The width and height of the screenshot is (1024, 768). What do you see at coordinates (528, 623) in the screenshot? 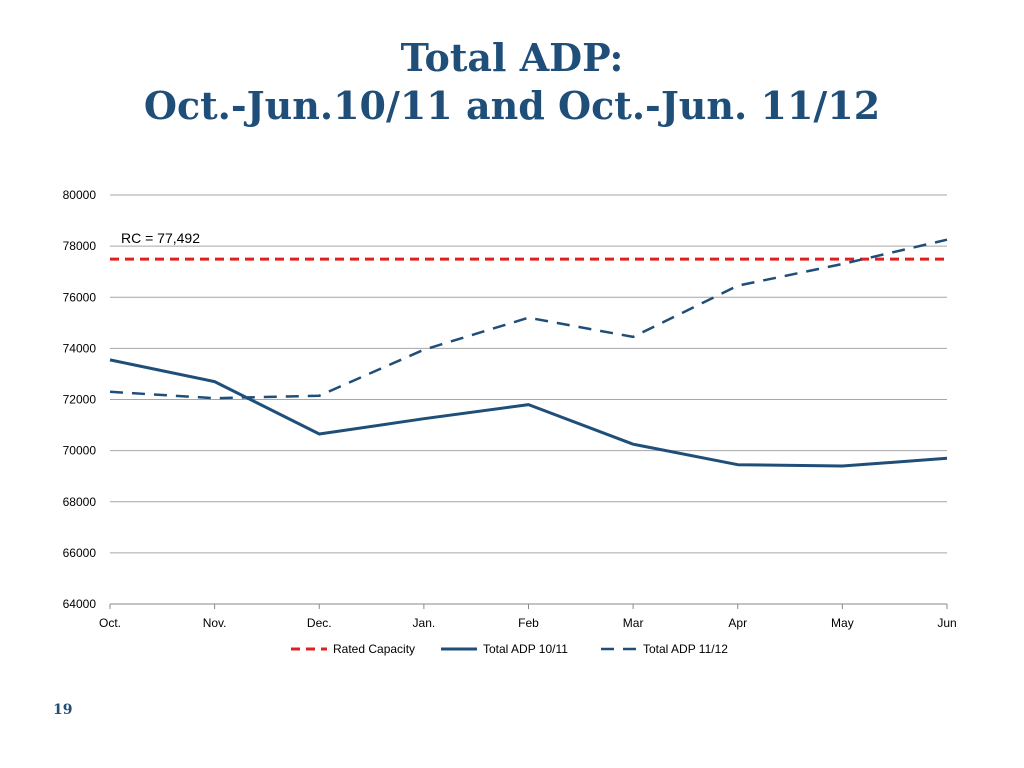
I see `x-tick-label: Feb` at bounding box center [528, 623].